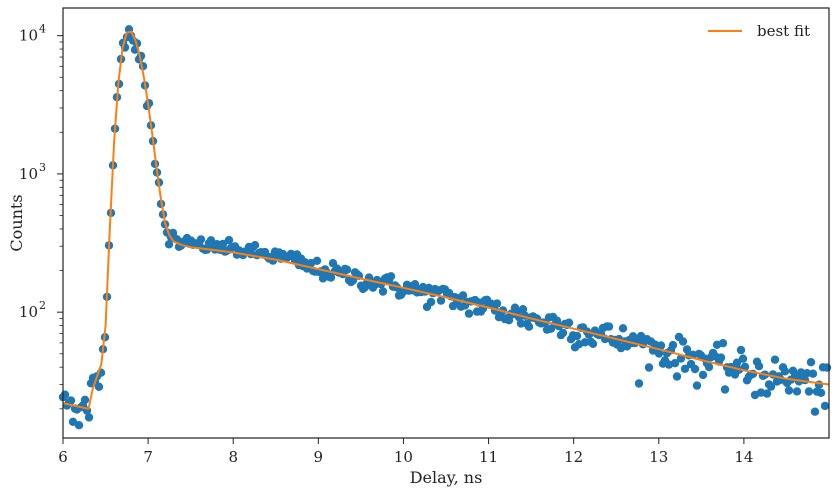 This screenshot has height=493, width=837. Describe the element at coordinates (42, 167) in the screenshot. I see `y-tick-exponent: 3` at that location.